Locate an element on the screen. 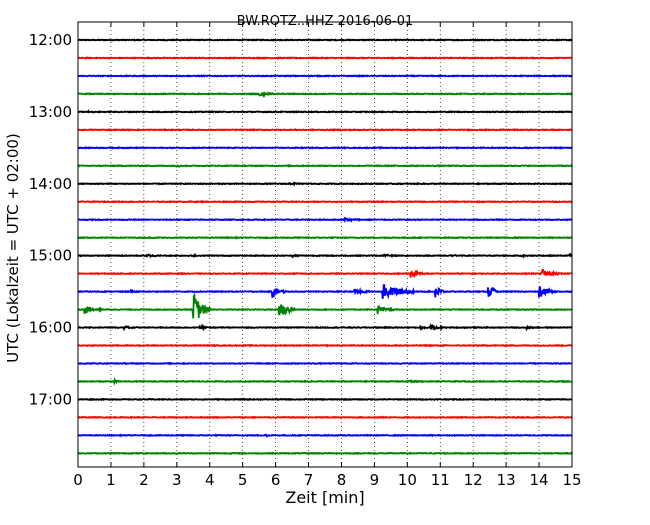  x-tick-label: 13 is located at coordinates (506, 480).